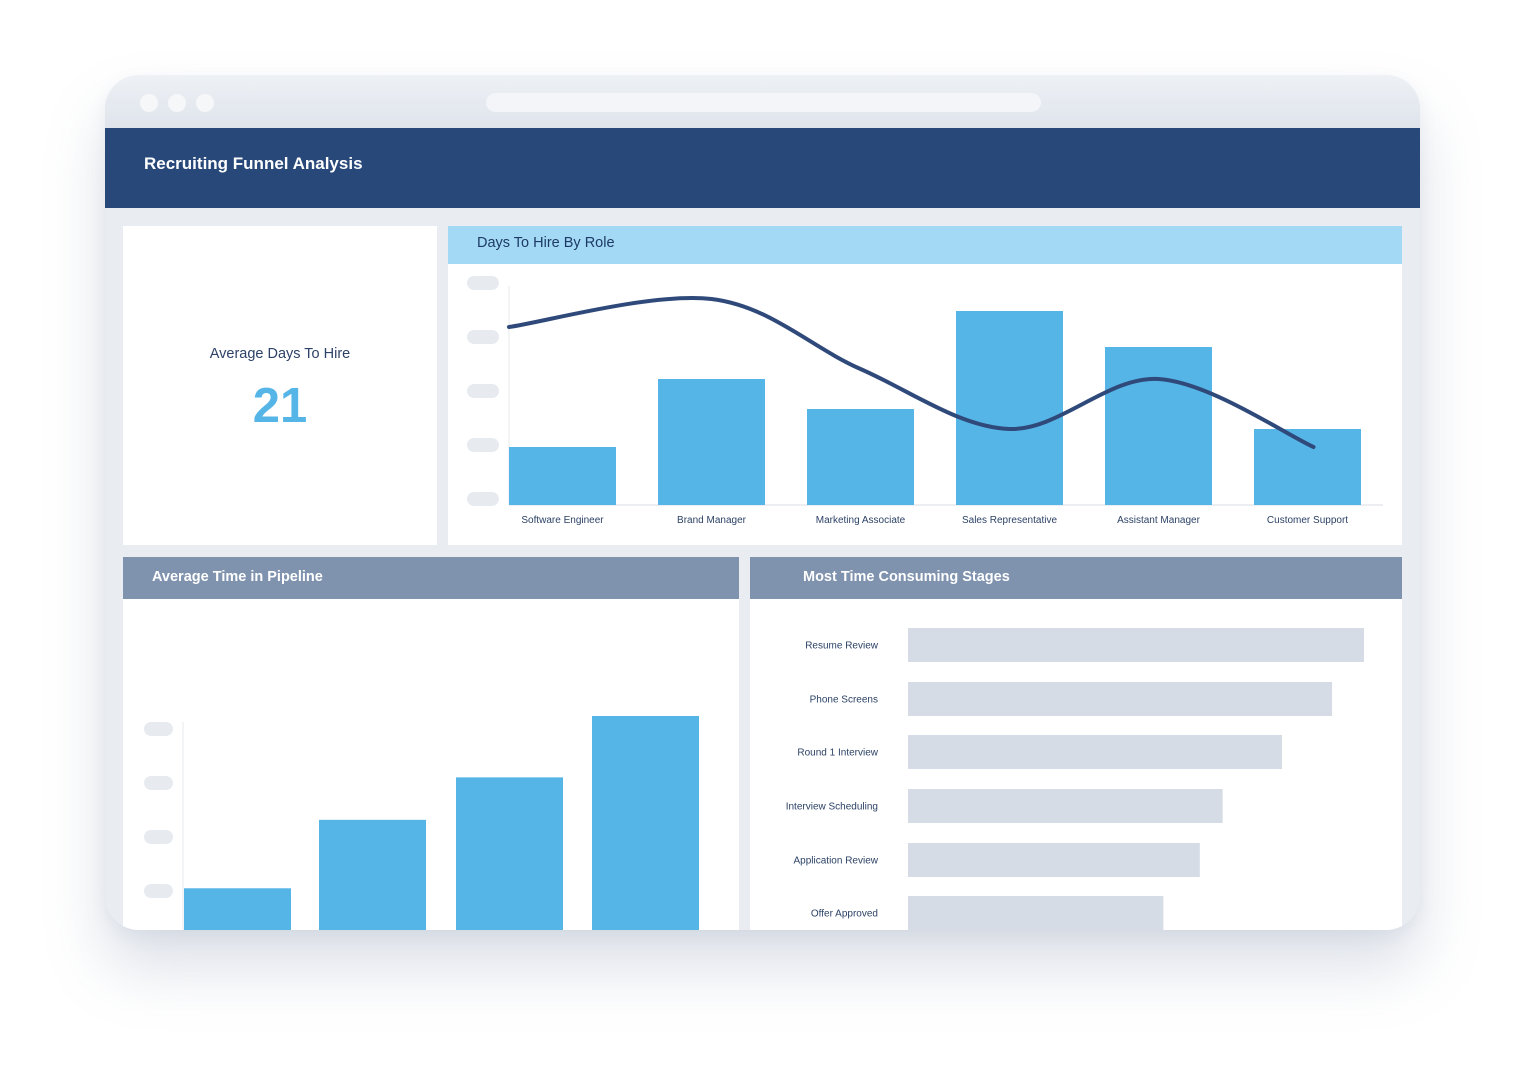 The image size is (1526, 1065). What do you see at coordinates (832, 807) in the screenshot?
I see `stage-label: Interview Scheduling` at bounding box center [832, 807].